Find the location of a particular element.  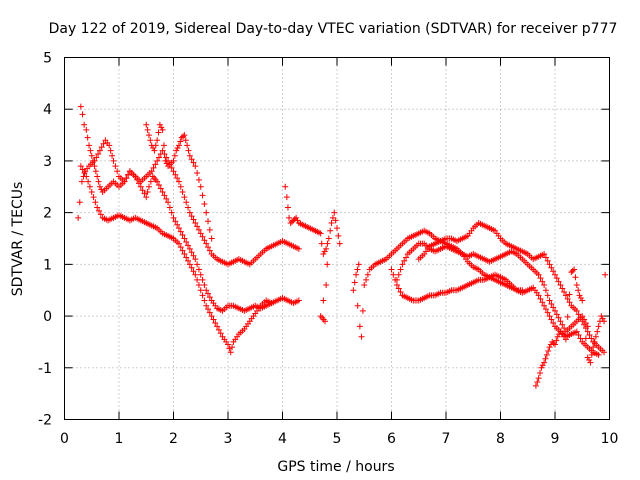

x-tick-label: 7 is located at coordinates (446, 439).